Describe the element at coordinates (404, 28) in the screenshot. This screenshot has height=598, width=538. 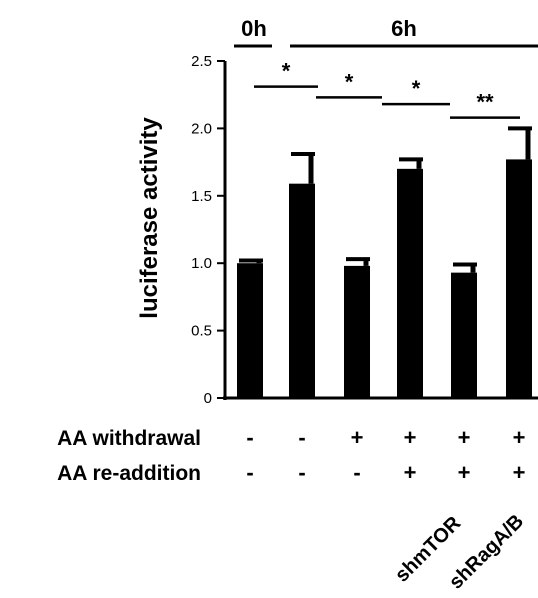
I see `time-label-6h: 6h` at that location.